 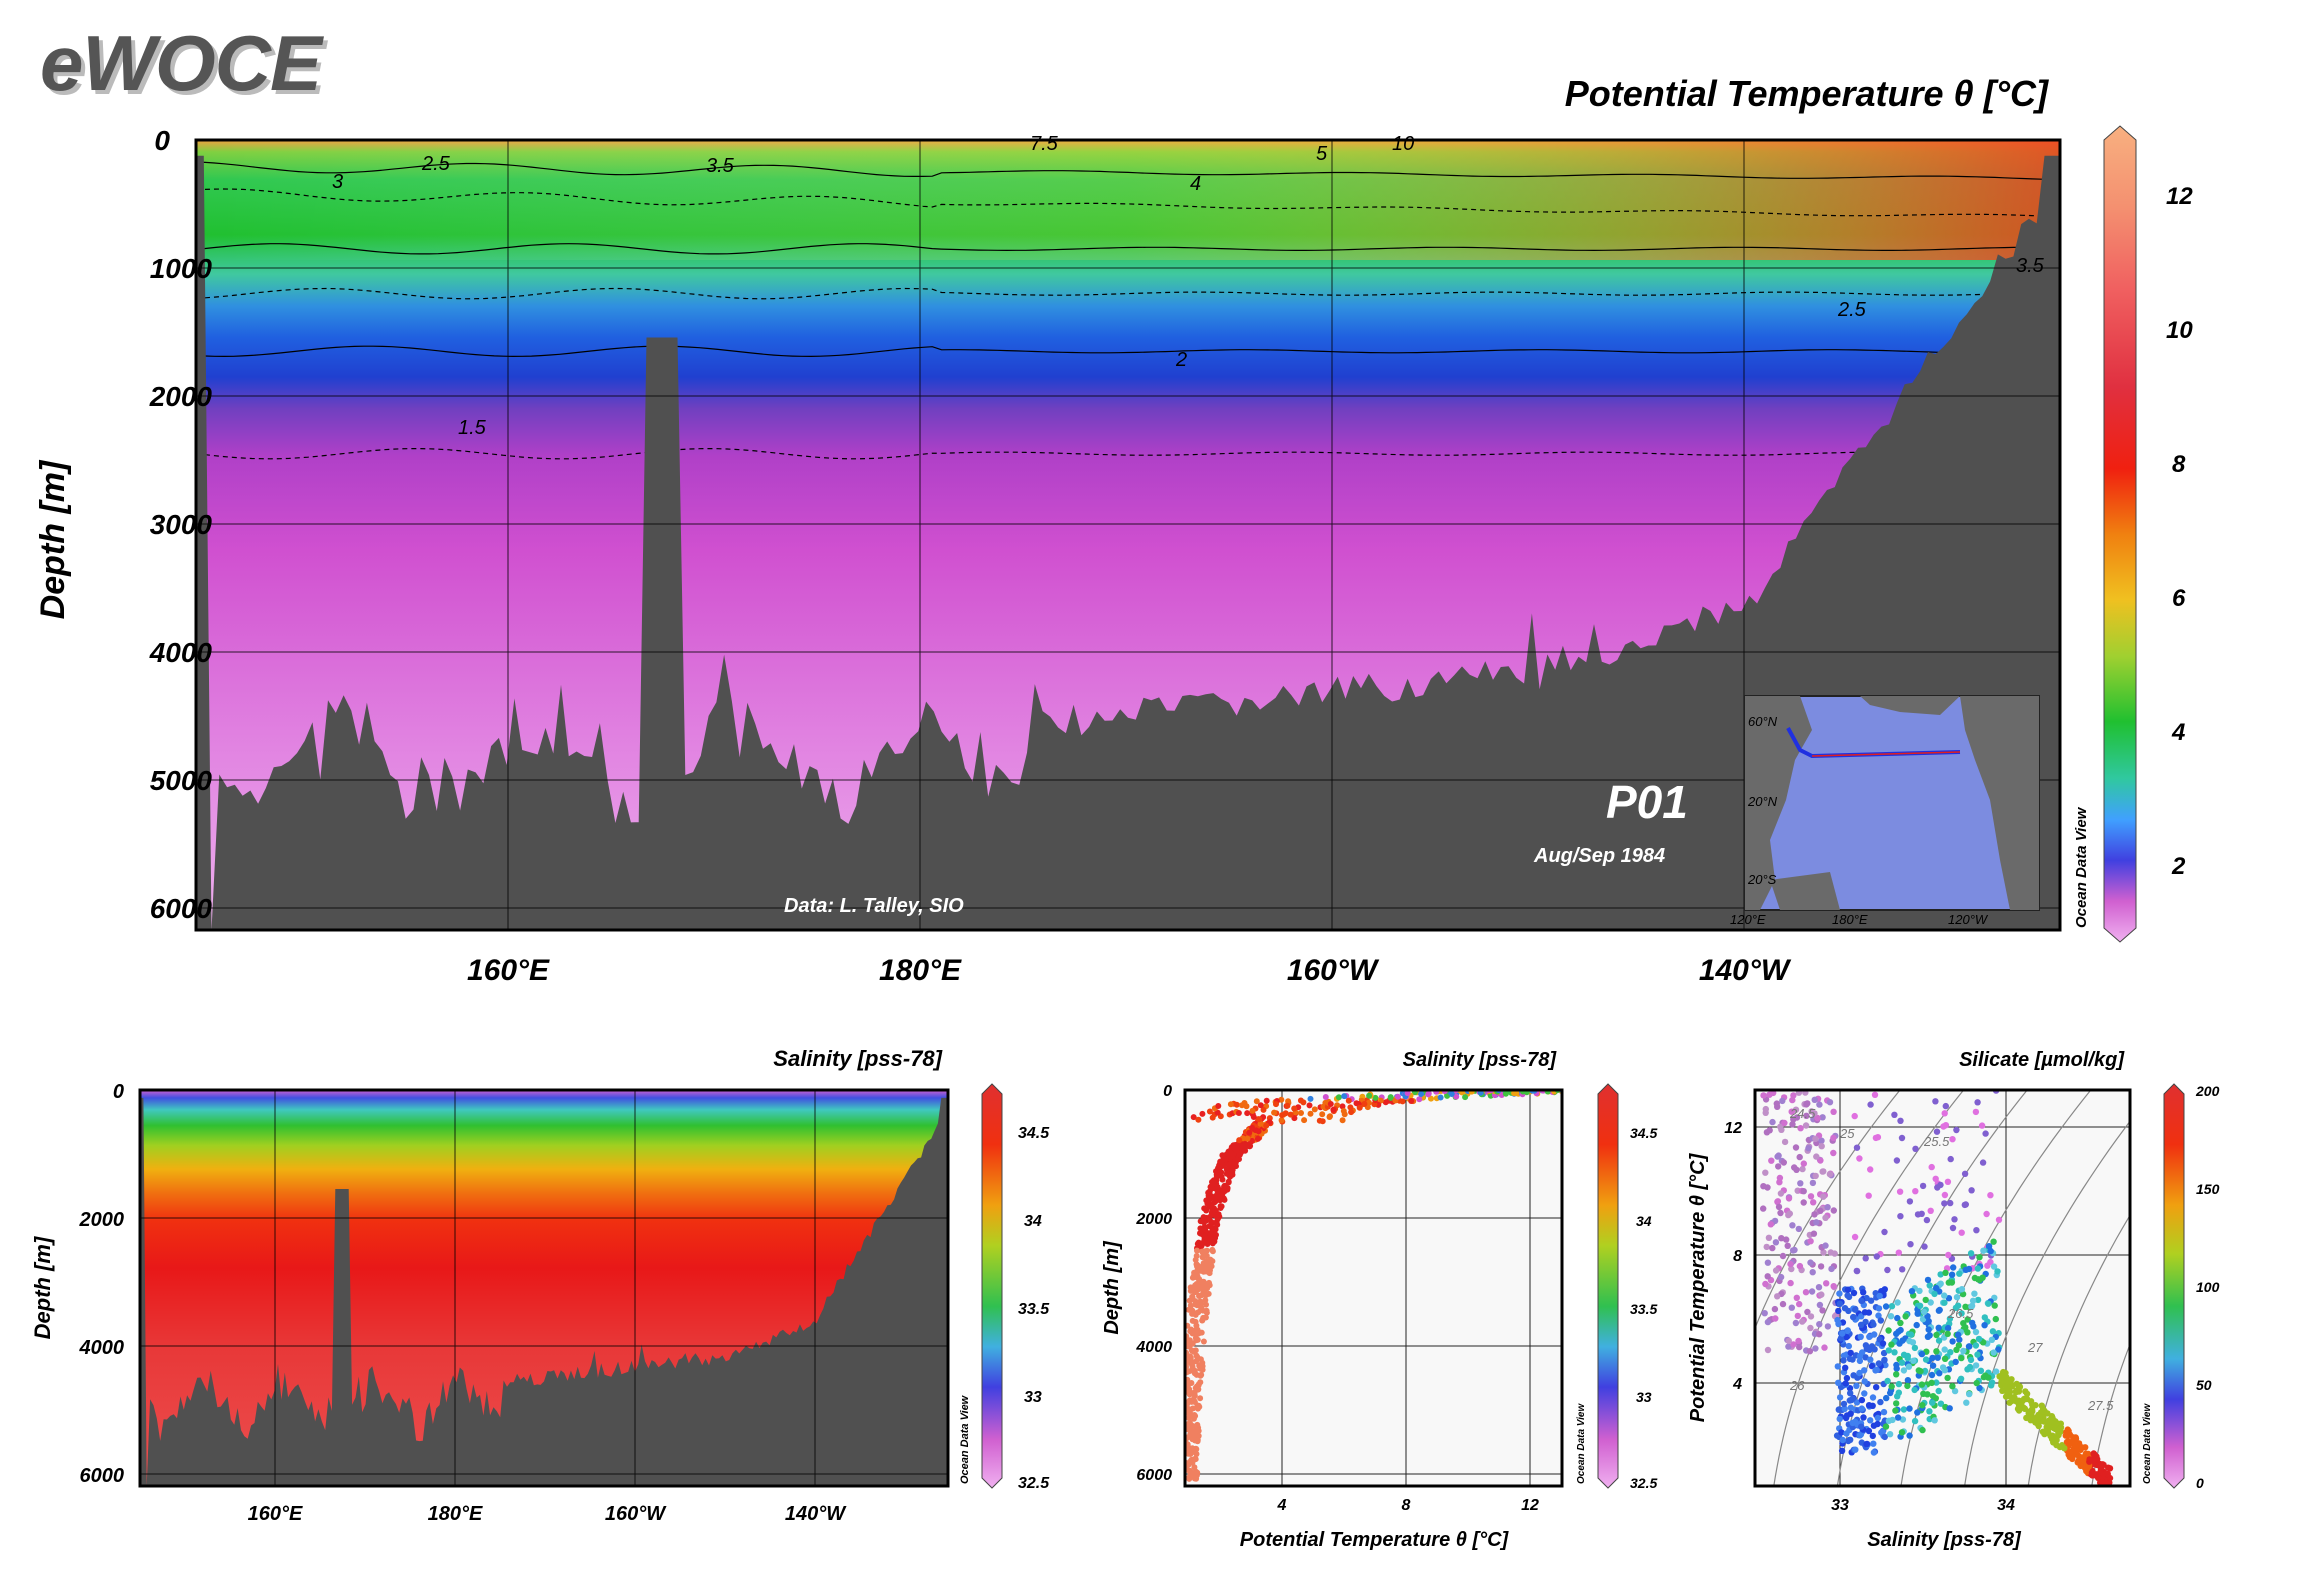 What do you see at coordinates (1745, 970) in the screenshot?
I see `lon-tick: 140°W` at bounding box center [1745, 970].